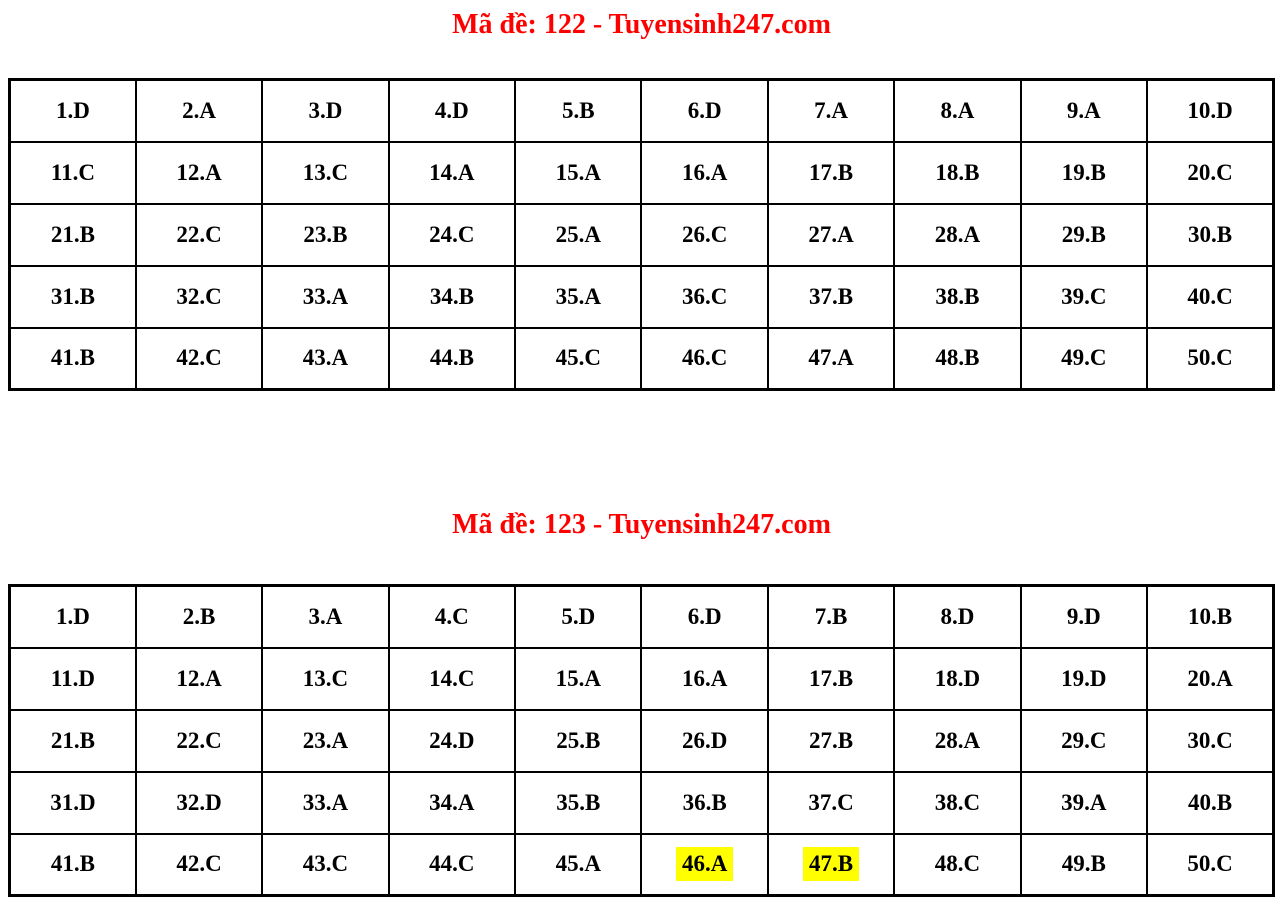 The width and height of the screenshot is (1283, 911). What do you see at coordinates (325, 358) in the screenshot?
I see `answer-text: 43.A` at bounding box center [325, 358].